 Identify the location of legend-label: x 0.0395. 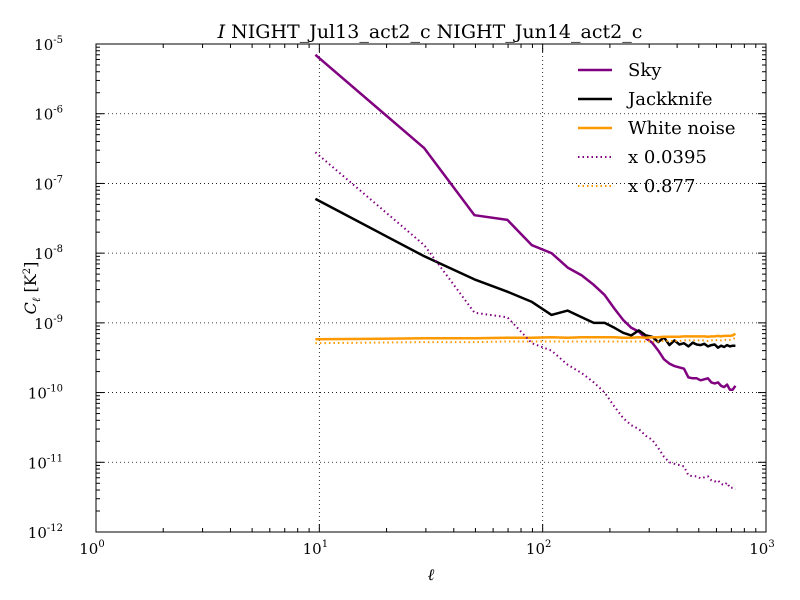
(667, 157).